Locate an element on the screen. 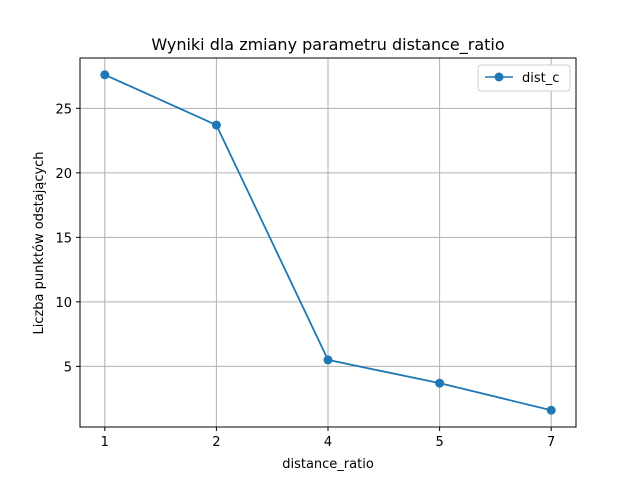  y-tick-label: 25 is located at coordinates (63, 109).